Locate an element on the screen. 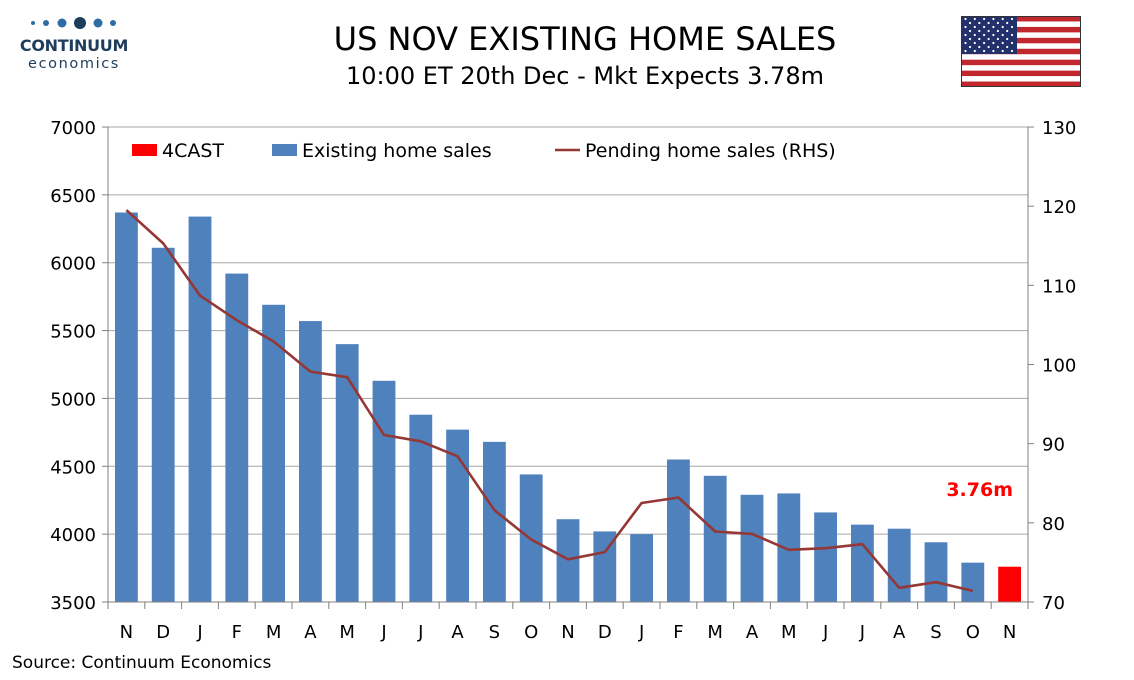 The width and height of the screenshot is (1134, 680). left-axis-tick-label: 6500 is located at coordinates (73, 196).